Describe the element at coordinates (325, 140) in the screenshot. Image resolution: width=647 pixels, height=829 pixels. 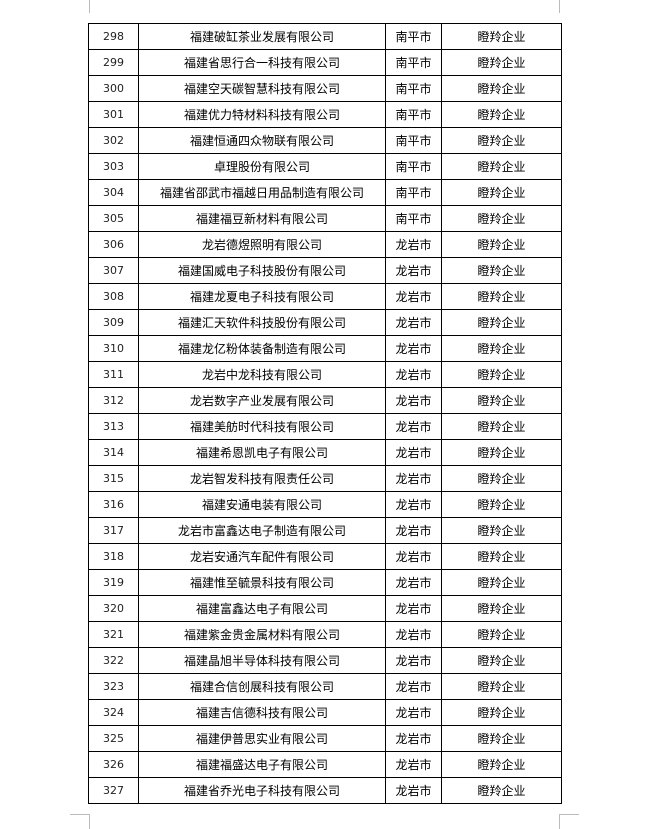
I see `table-row: 302 福建恒通四众物联有限公司 南平市 瞪羚企业` at that location.